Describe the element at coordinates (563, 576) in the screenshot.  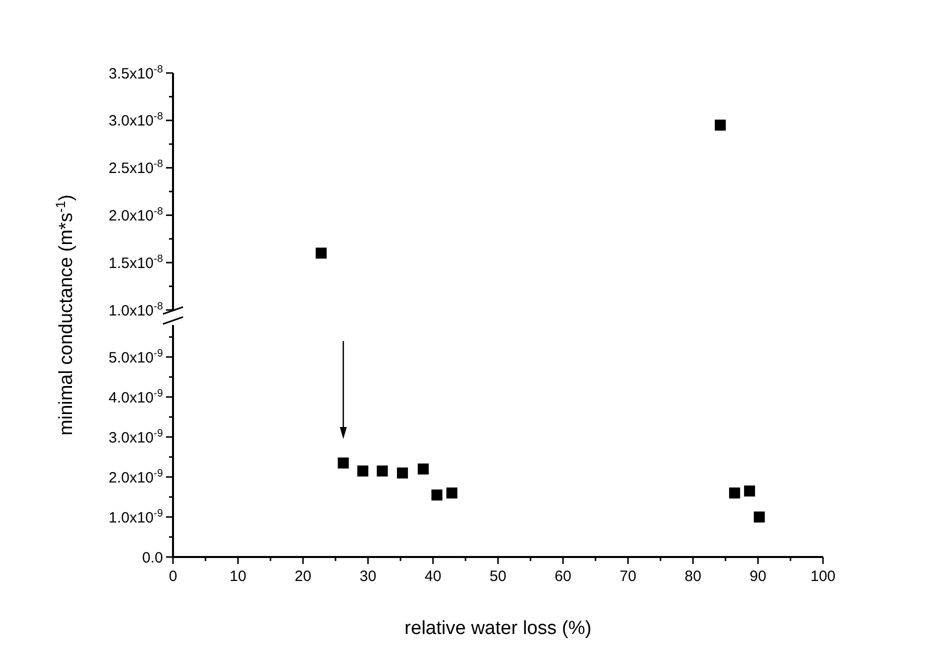
I see `x-tick-label: 60` at that location.